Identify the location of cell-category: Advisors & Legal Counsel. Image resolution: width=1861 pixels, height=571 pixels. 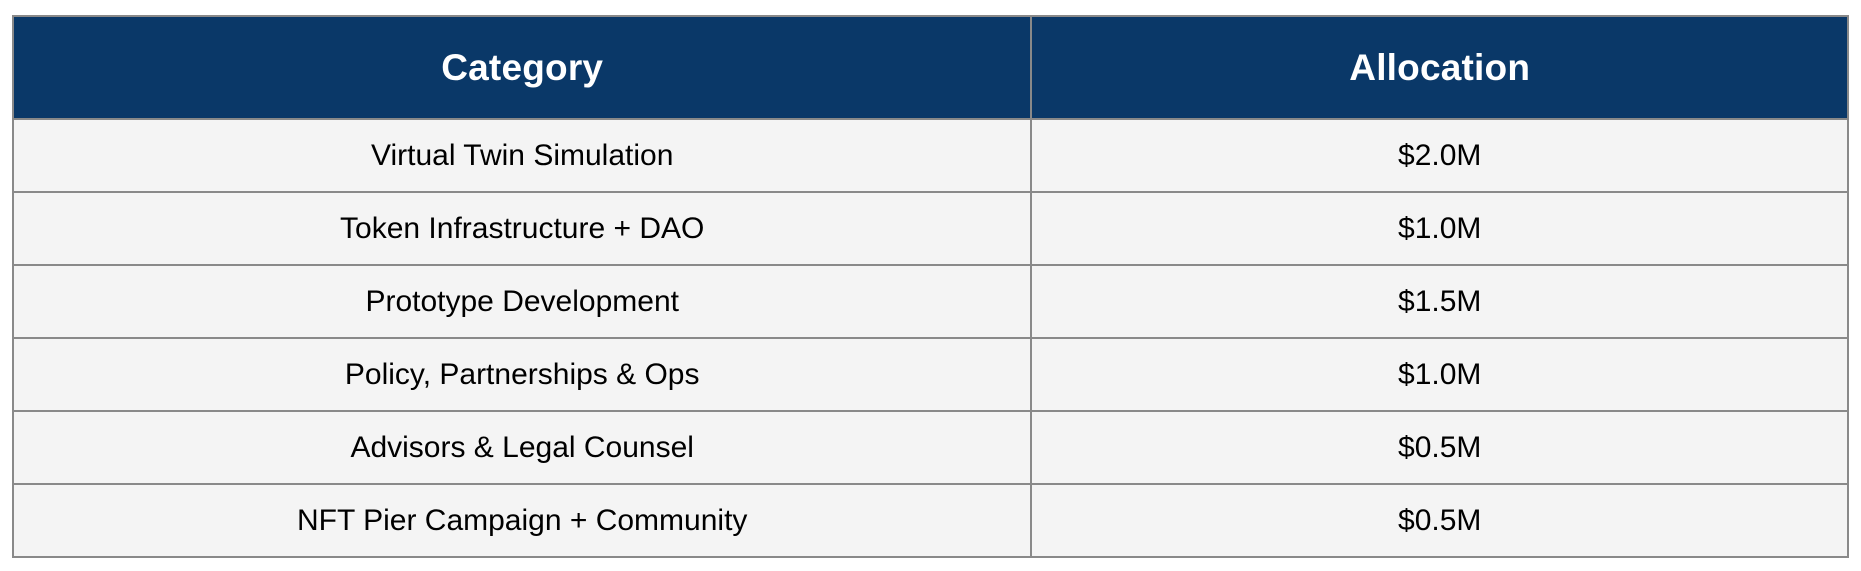
(522, 447).